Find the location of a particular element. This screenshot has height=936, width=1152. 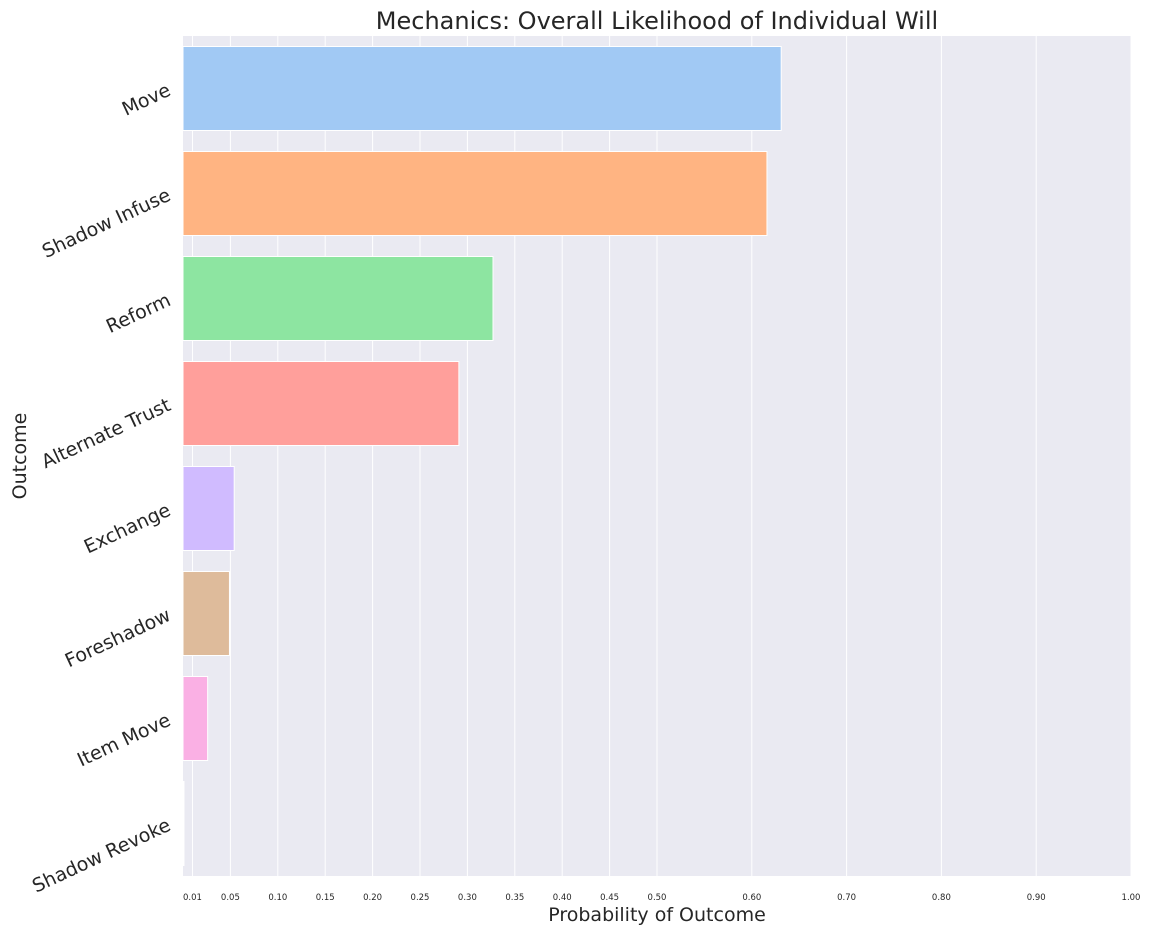

bar-reform is located at coordinates (338, 298).